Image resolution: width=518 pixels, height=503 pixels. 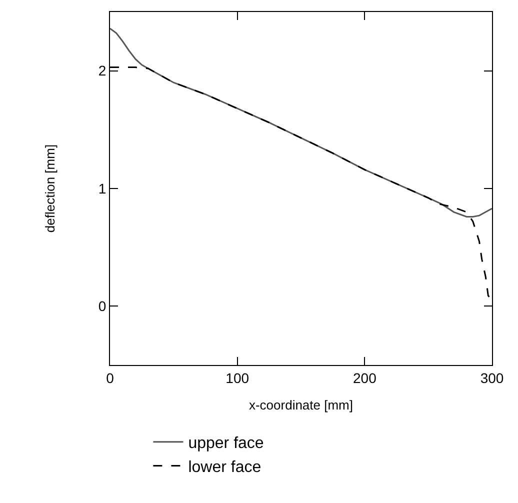 What do you see at coordinates (238, 378) in the screenshot?
I see `x-tick-label: 100` at bounding box center [238, 378].